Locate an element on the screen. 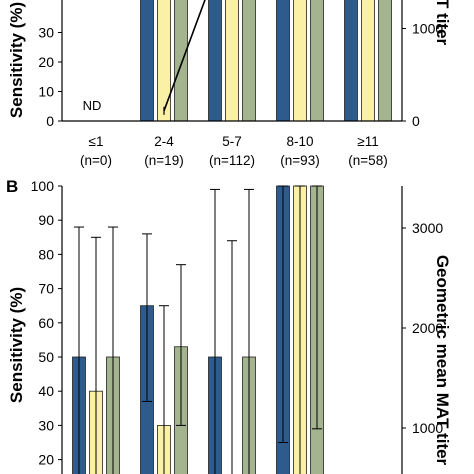 The height and width of the screenshot is (474, 474). panel-a-category-label-1: 2-4 is located at coordinates (164, 141).